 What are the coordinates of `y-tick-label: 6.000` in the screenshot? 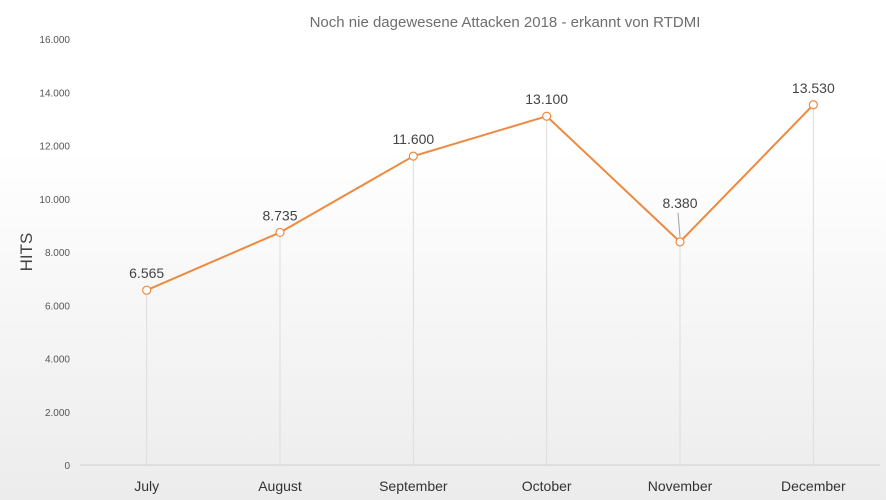 It's located at (57, 306).